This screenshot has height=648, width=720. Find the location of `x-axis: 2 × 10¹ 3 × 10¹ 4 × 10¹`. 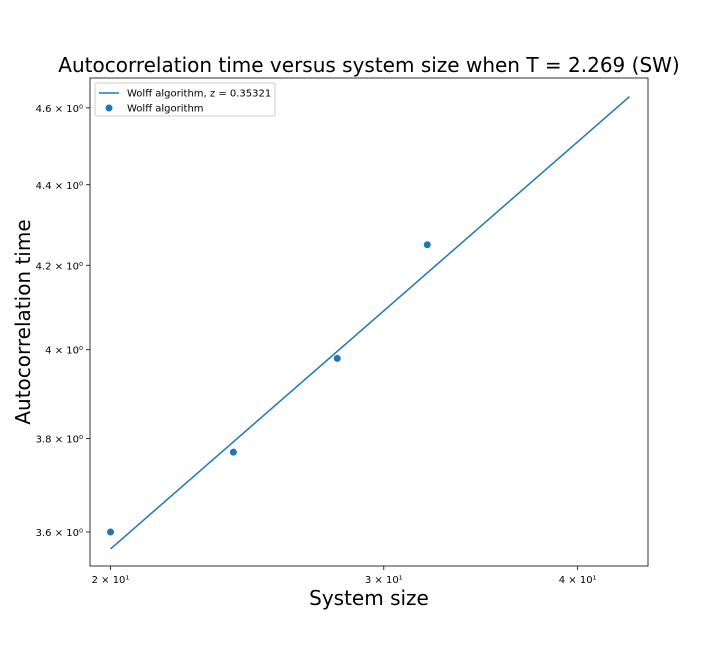

x-axis: 2 × 10¹ 3 × 10¹ 4 × 10¹ is located at coordinates (344, 576).